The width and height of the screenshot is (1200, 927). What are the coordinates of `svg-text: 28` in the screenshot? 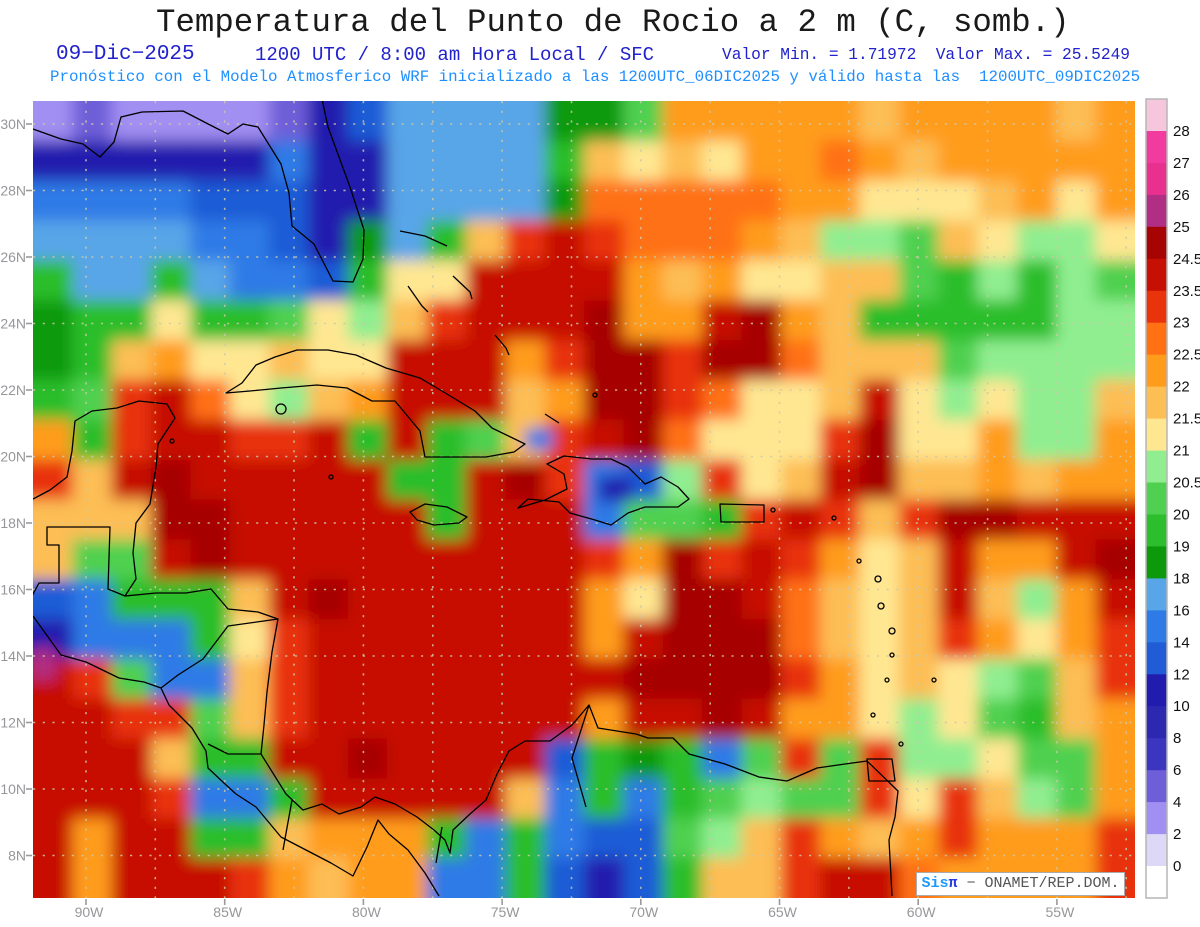 It's located at (1181, 131).